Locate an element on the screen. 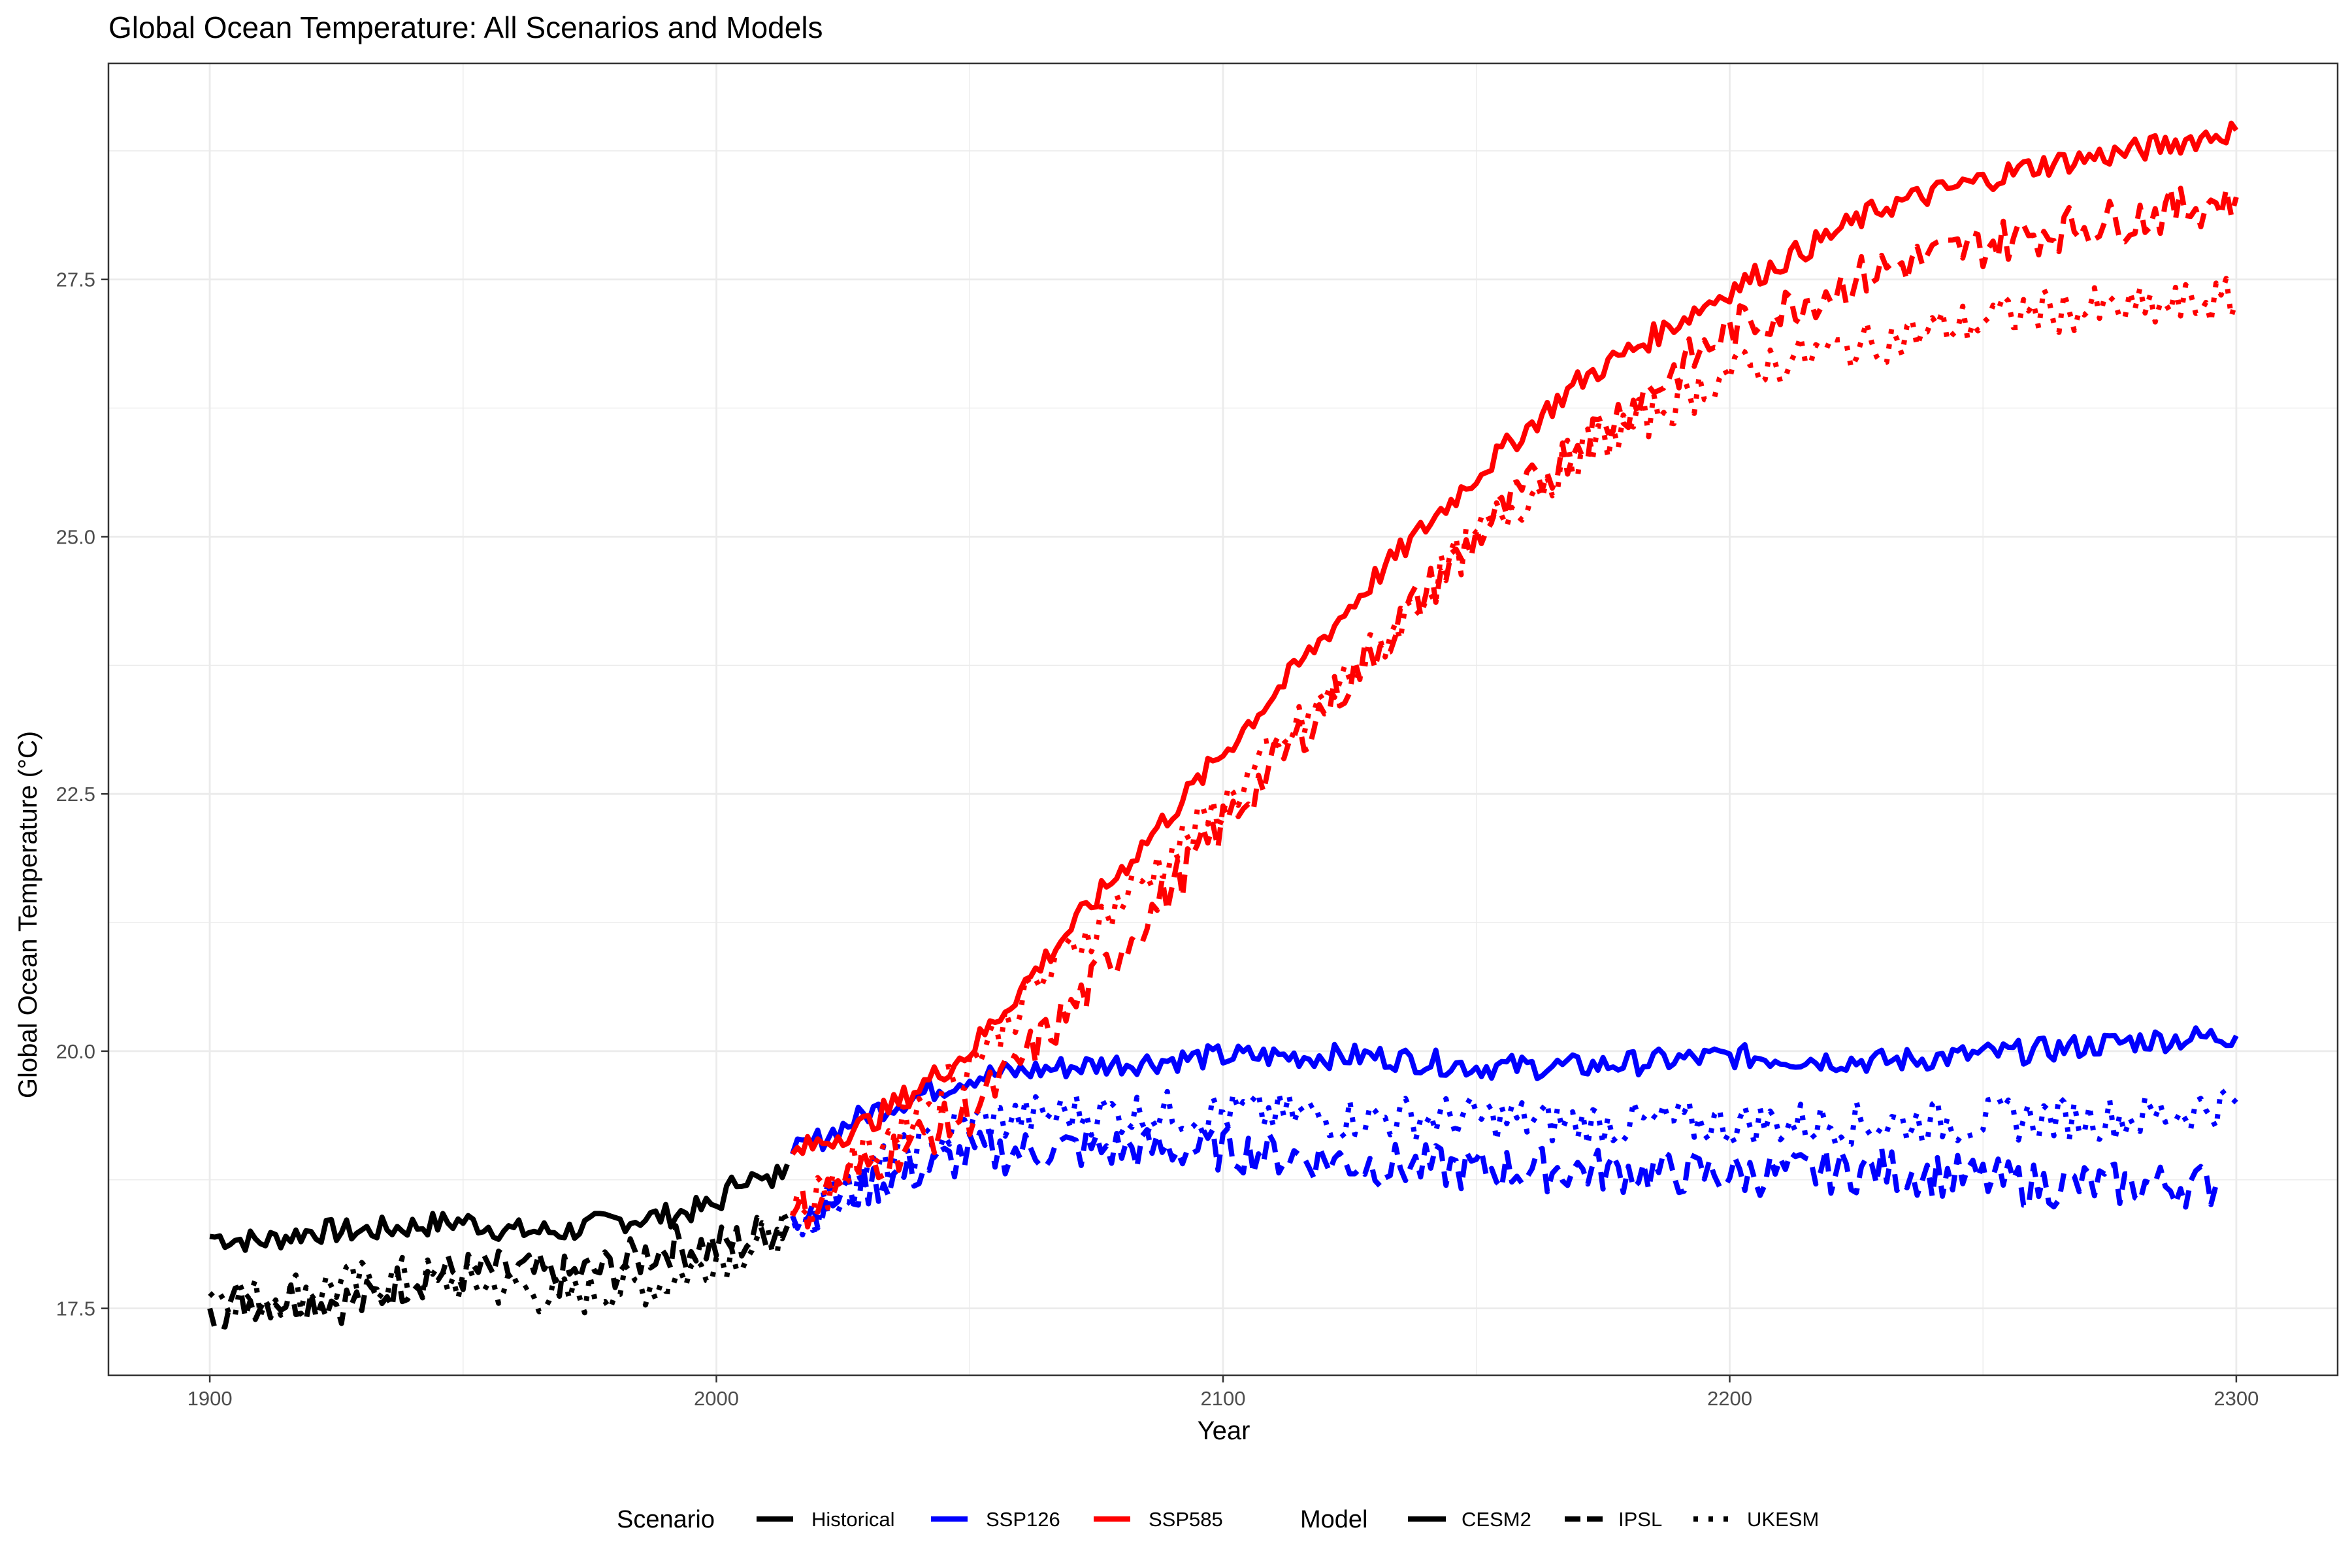 The image size is (2352, 1568). x-tick-label: 2300 is located at coordinates (2236, 1398).